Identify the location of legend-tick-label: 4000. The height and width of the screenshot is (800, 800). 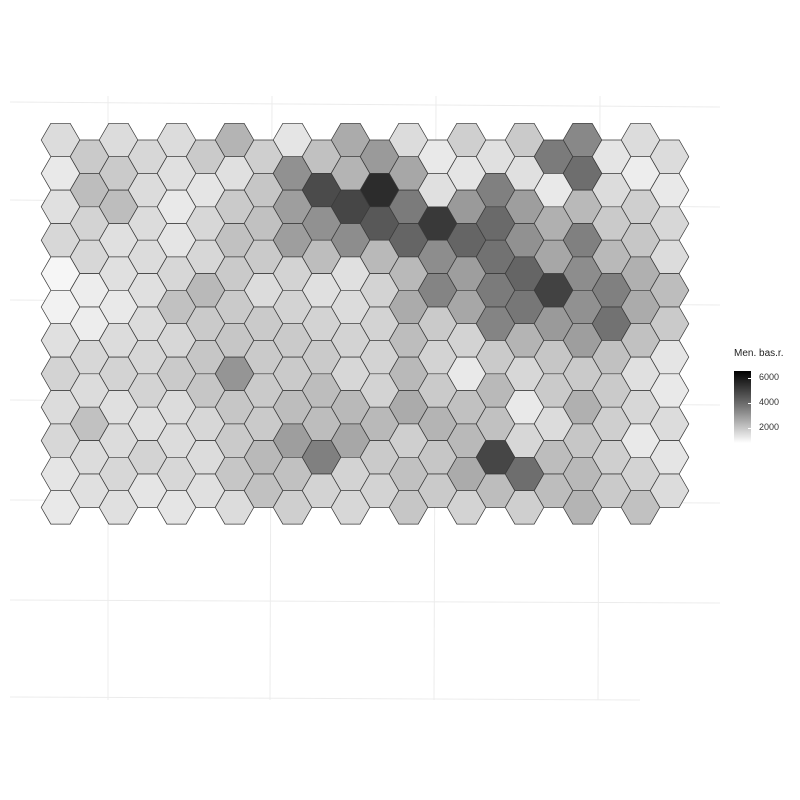
(769, 402).